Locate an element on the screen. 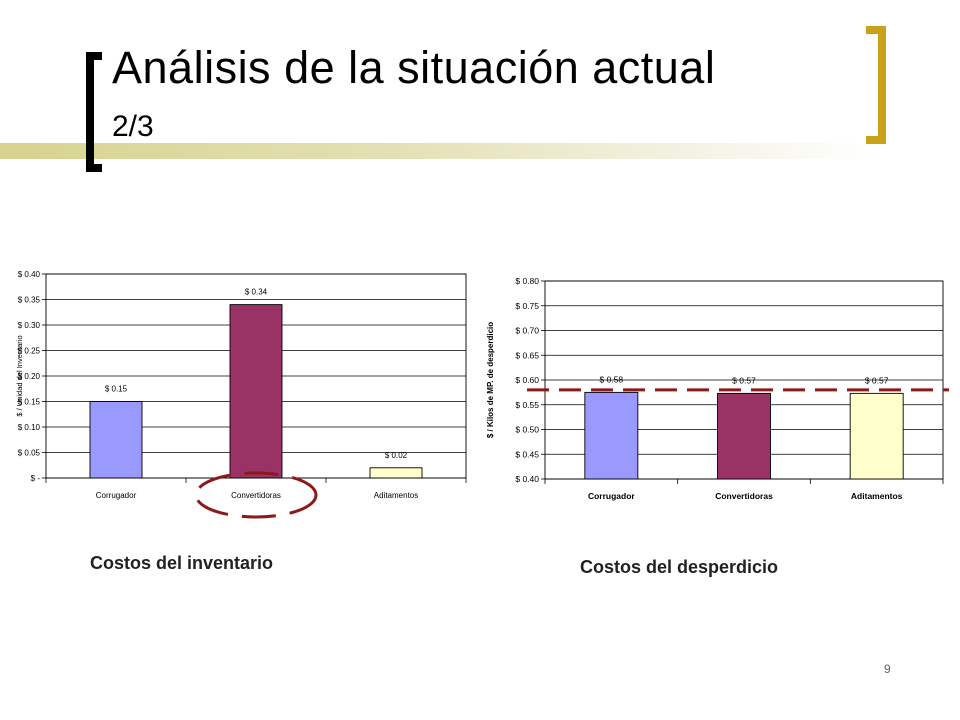  y-tick-label: $ 0.15 is located at coordinates (29, 402).